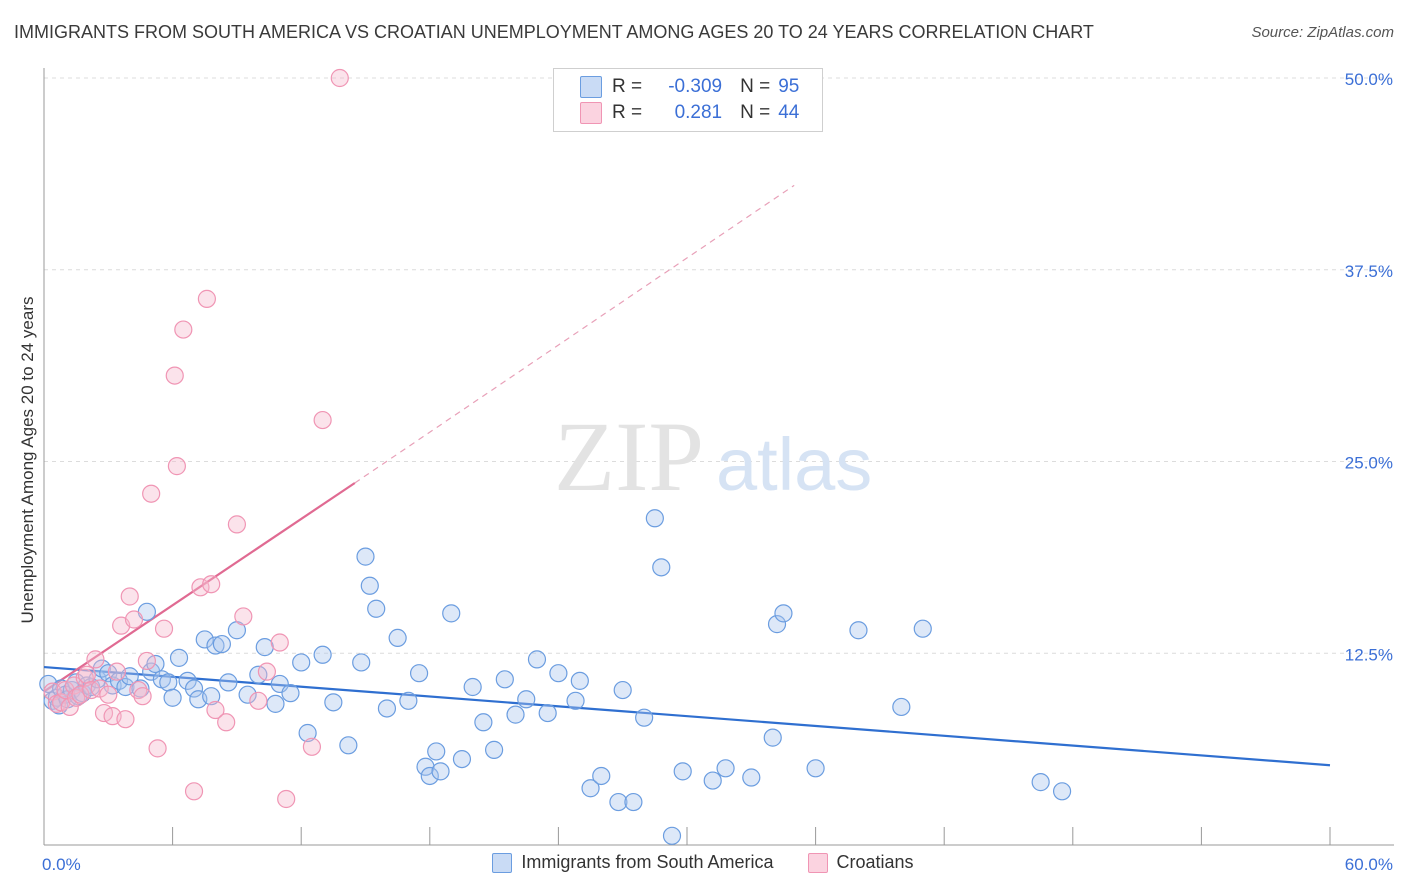 This screenshot has width=1406, height=892. What do you see at coordinates (1369, 271) in the screenshot?
I see `y-tick-label: 37.5%` at bounding box center [1369, 271].